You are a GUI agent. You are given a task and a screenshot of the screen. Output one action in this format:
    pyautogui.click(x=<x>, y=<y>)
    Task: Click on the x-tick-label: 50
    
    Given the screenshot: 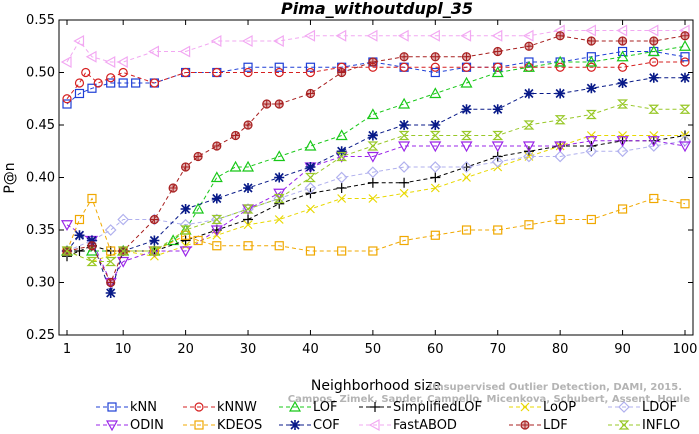 What is the action you would take?
    pyautogui.click(x=373, y=349)
    